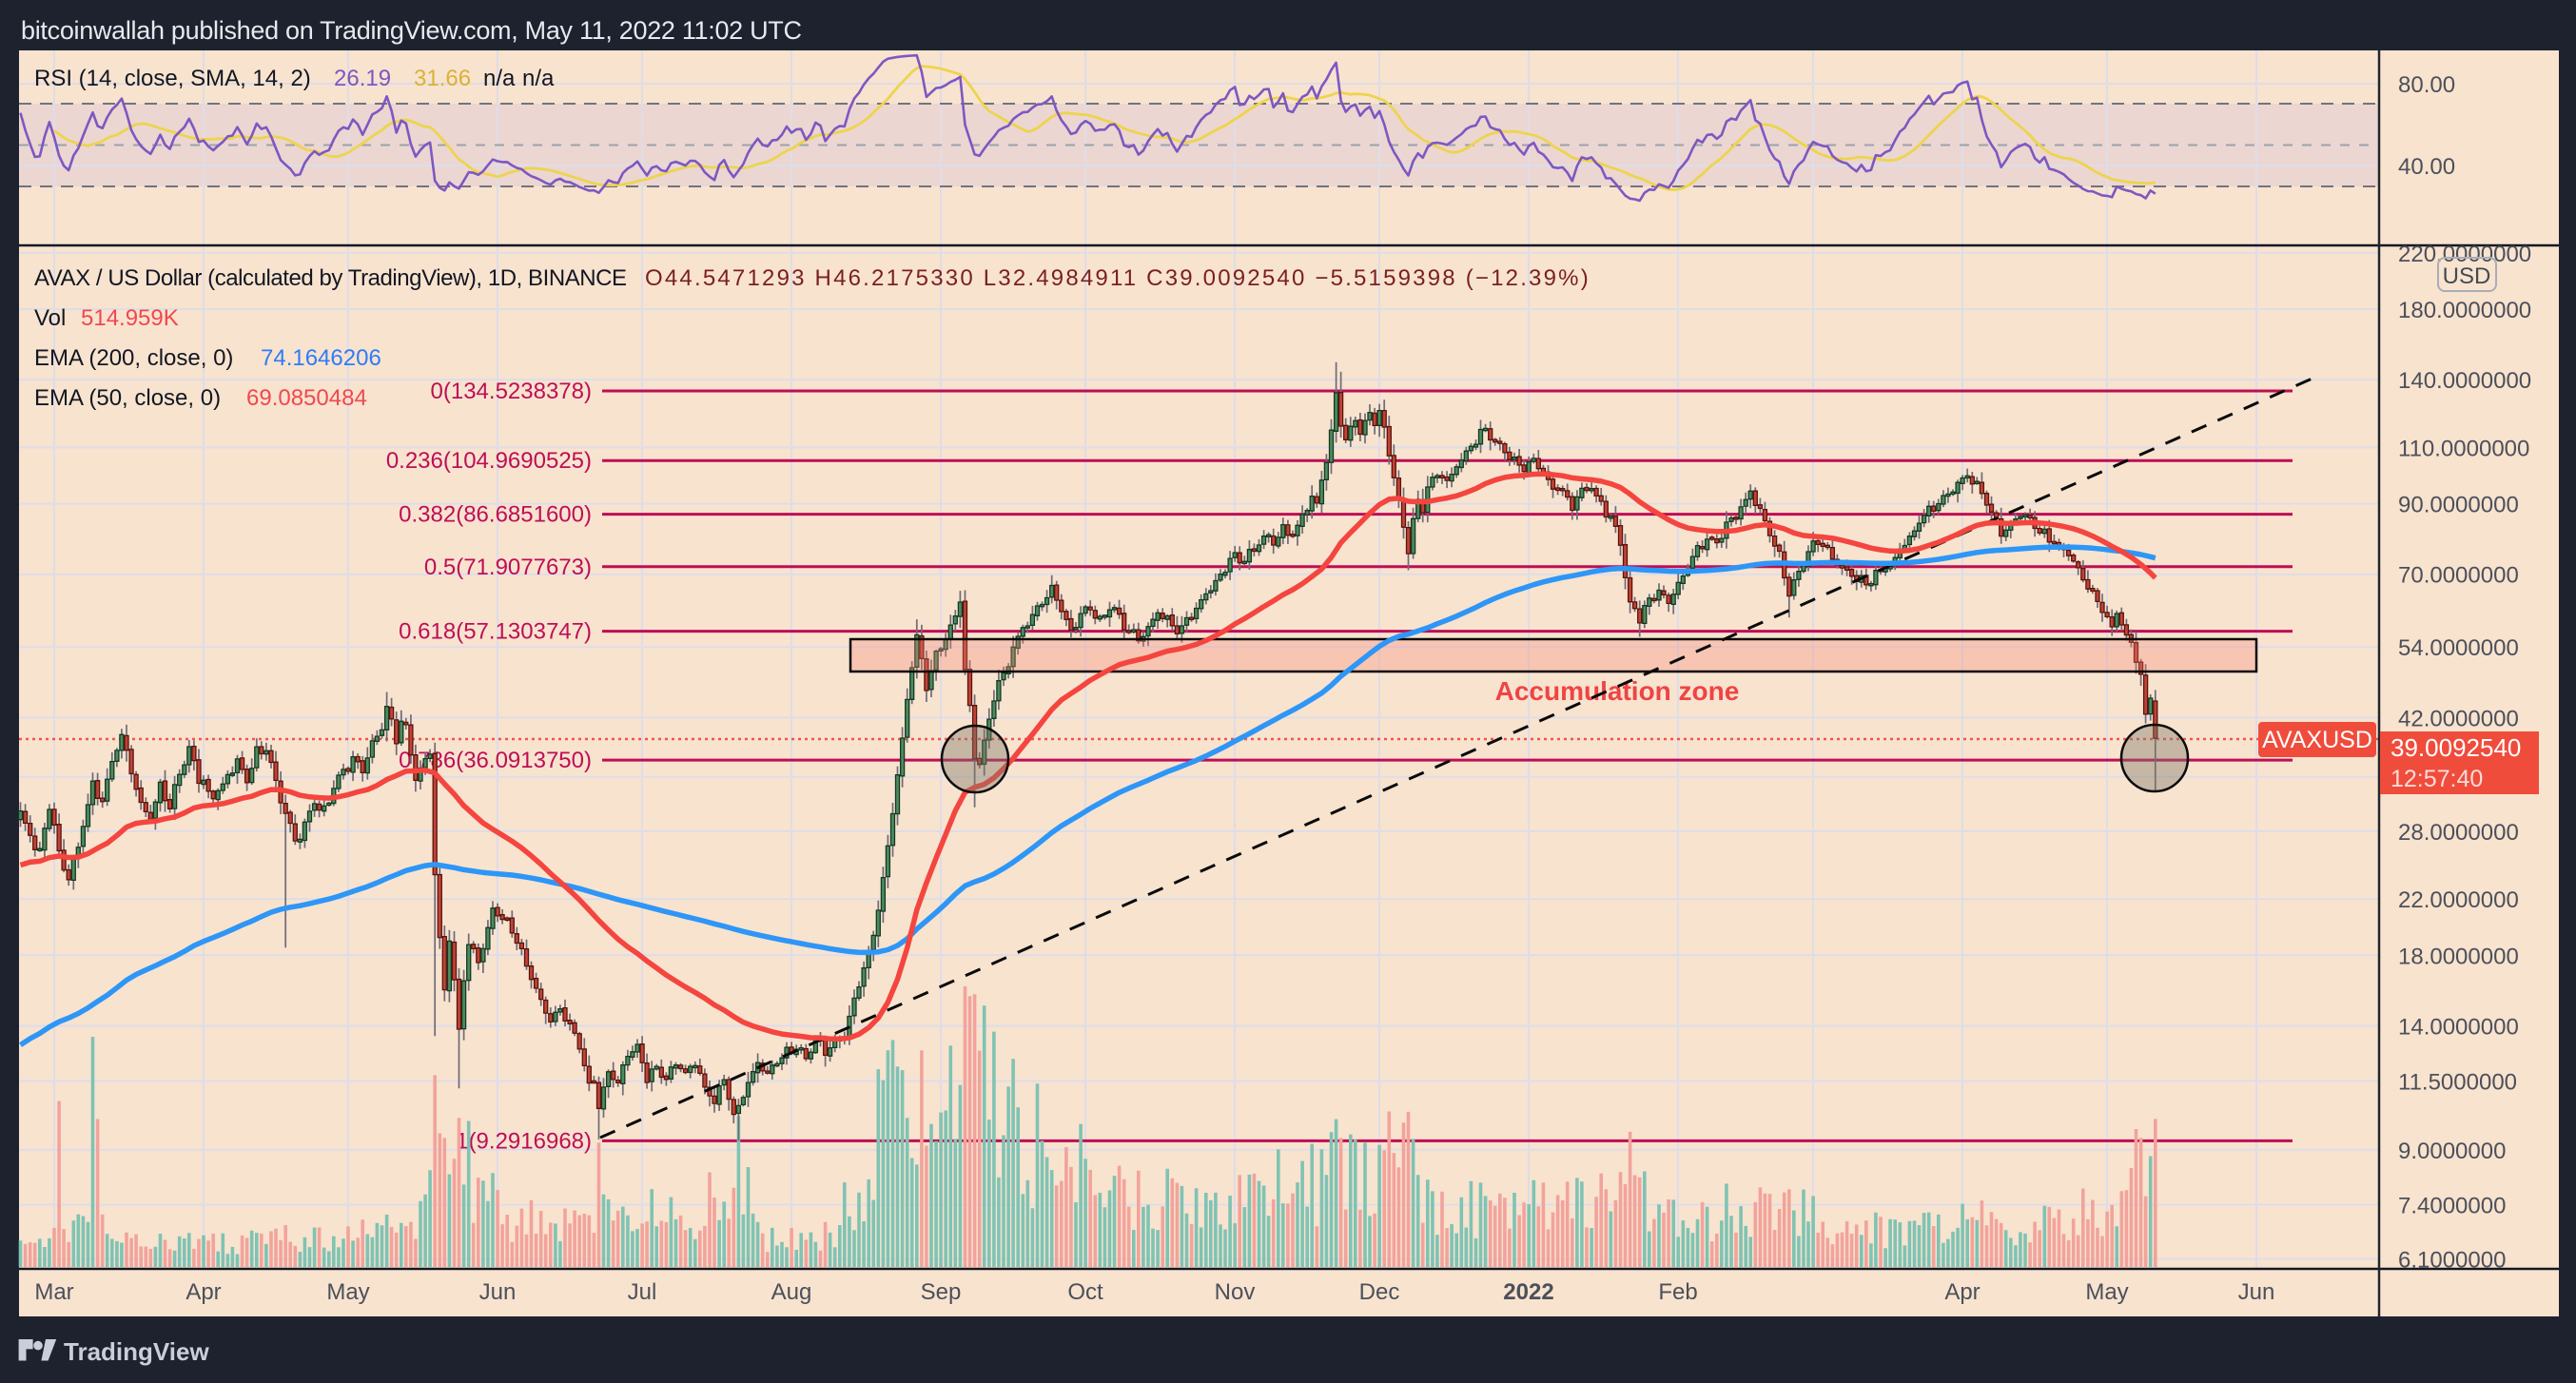  What do you see at coordinates (512, 391) in the screenshot?
I see `svg-text: 0(134.5238378)` at bounding box center [512, 391].